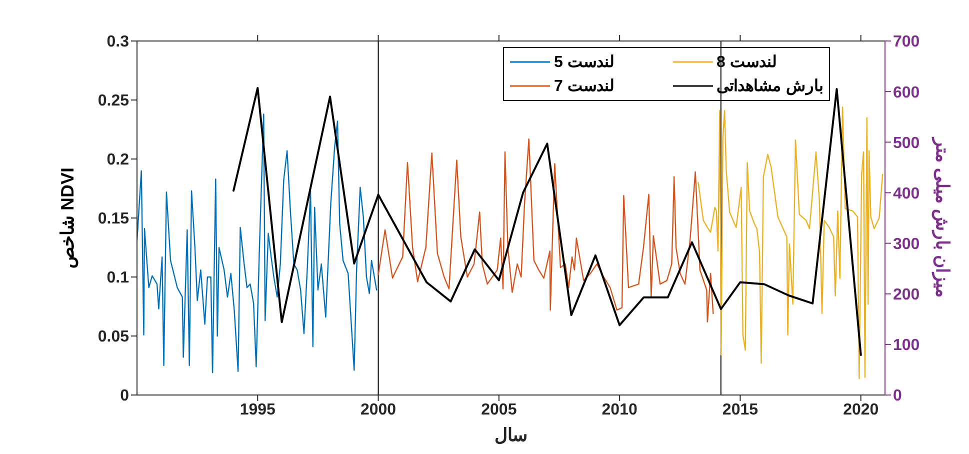  I want to click on y2-tick-label: 0, so click(897, 396).